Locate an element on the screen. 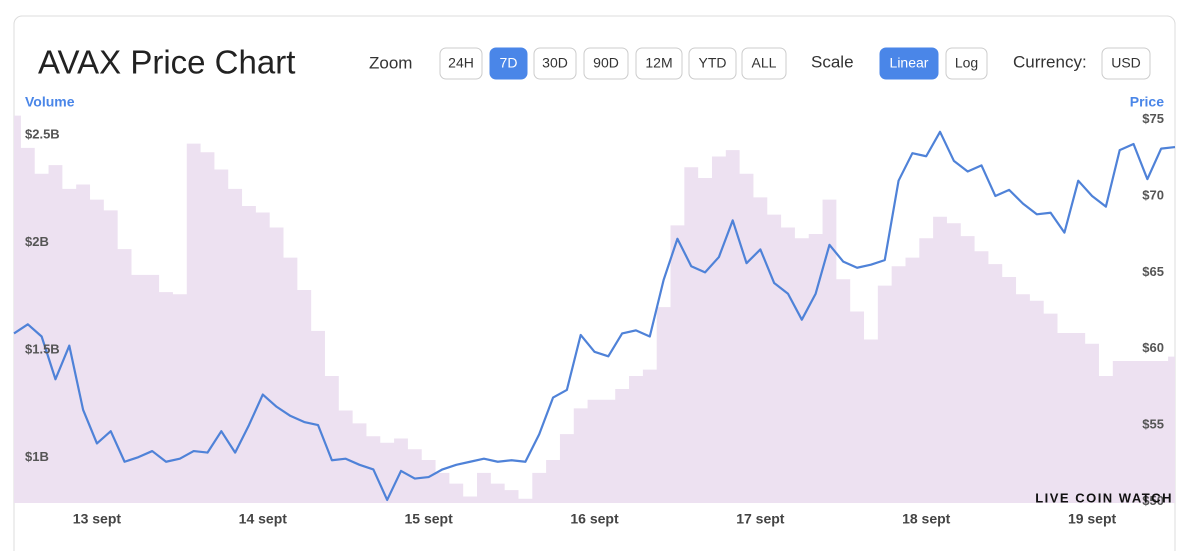  x-tick-label: 13 sept is located at coordinates (97, 519).